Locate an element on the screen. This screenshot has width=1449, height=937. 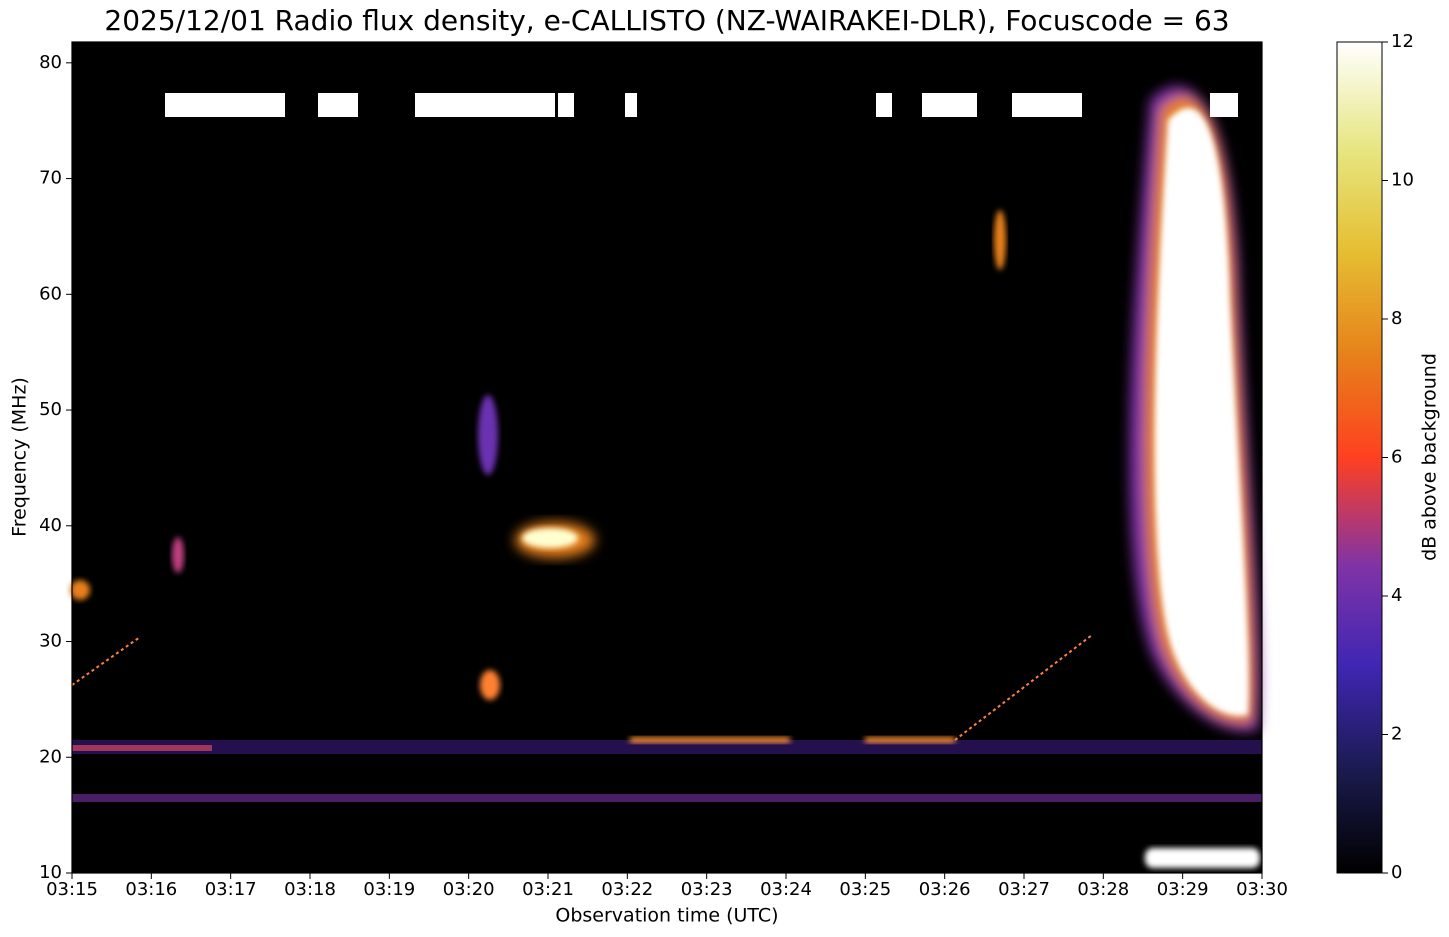
y-tick-label: 70 is located at coordinates (50, 178).